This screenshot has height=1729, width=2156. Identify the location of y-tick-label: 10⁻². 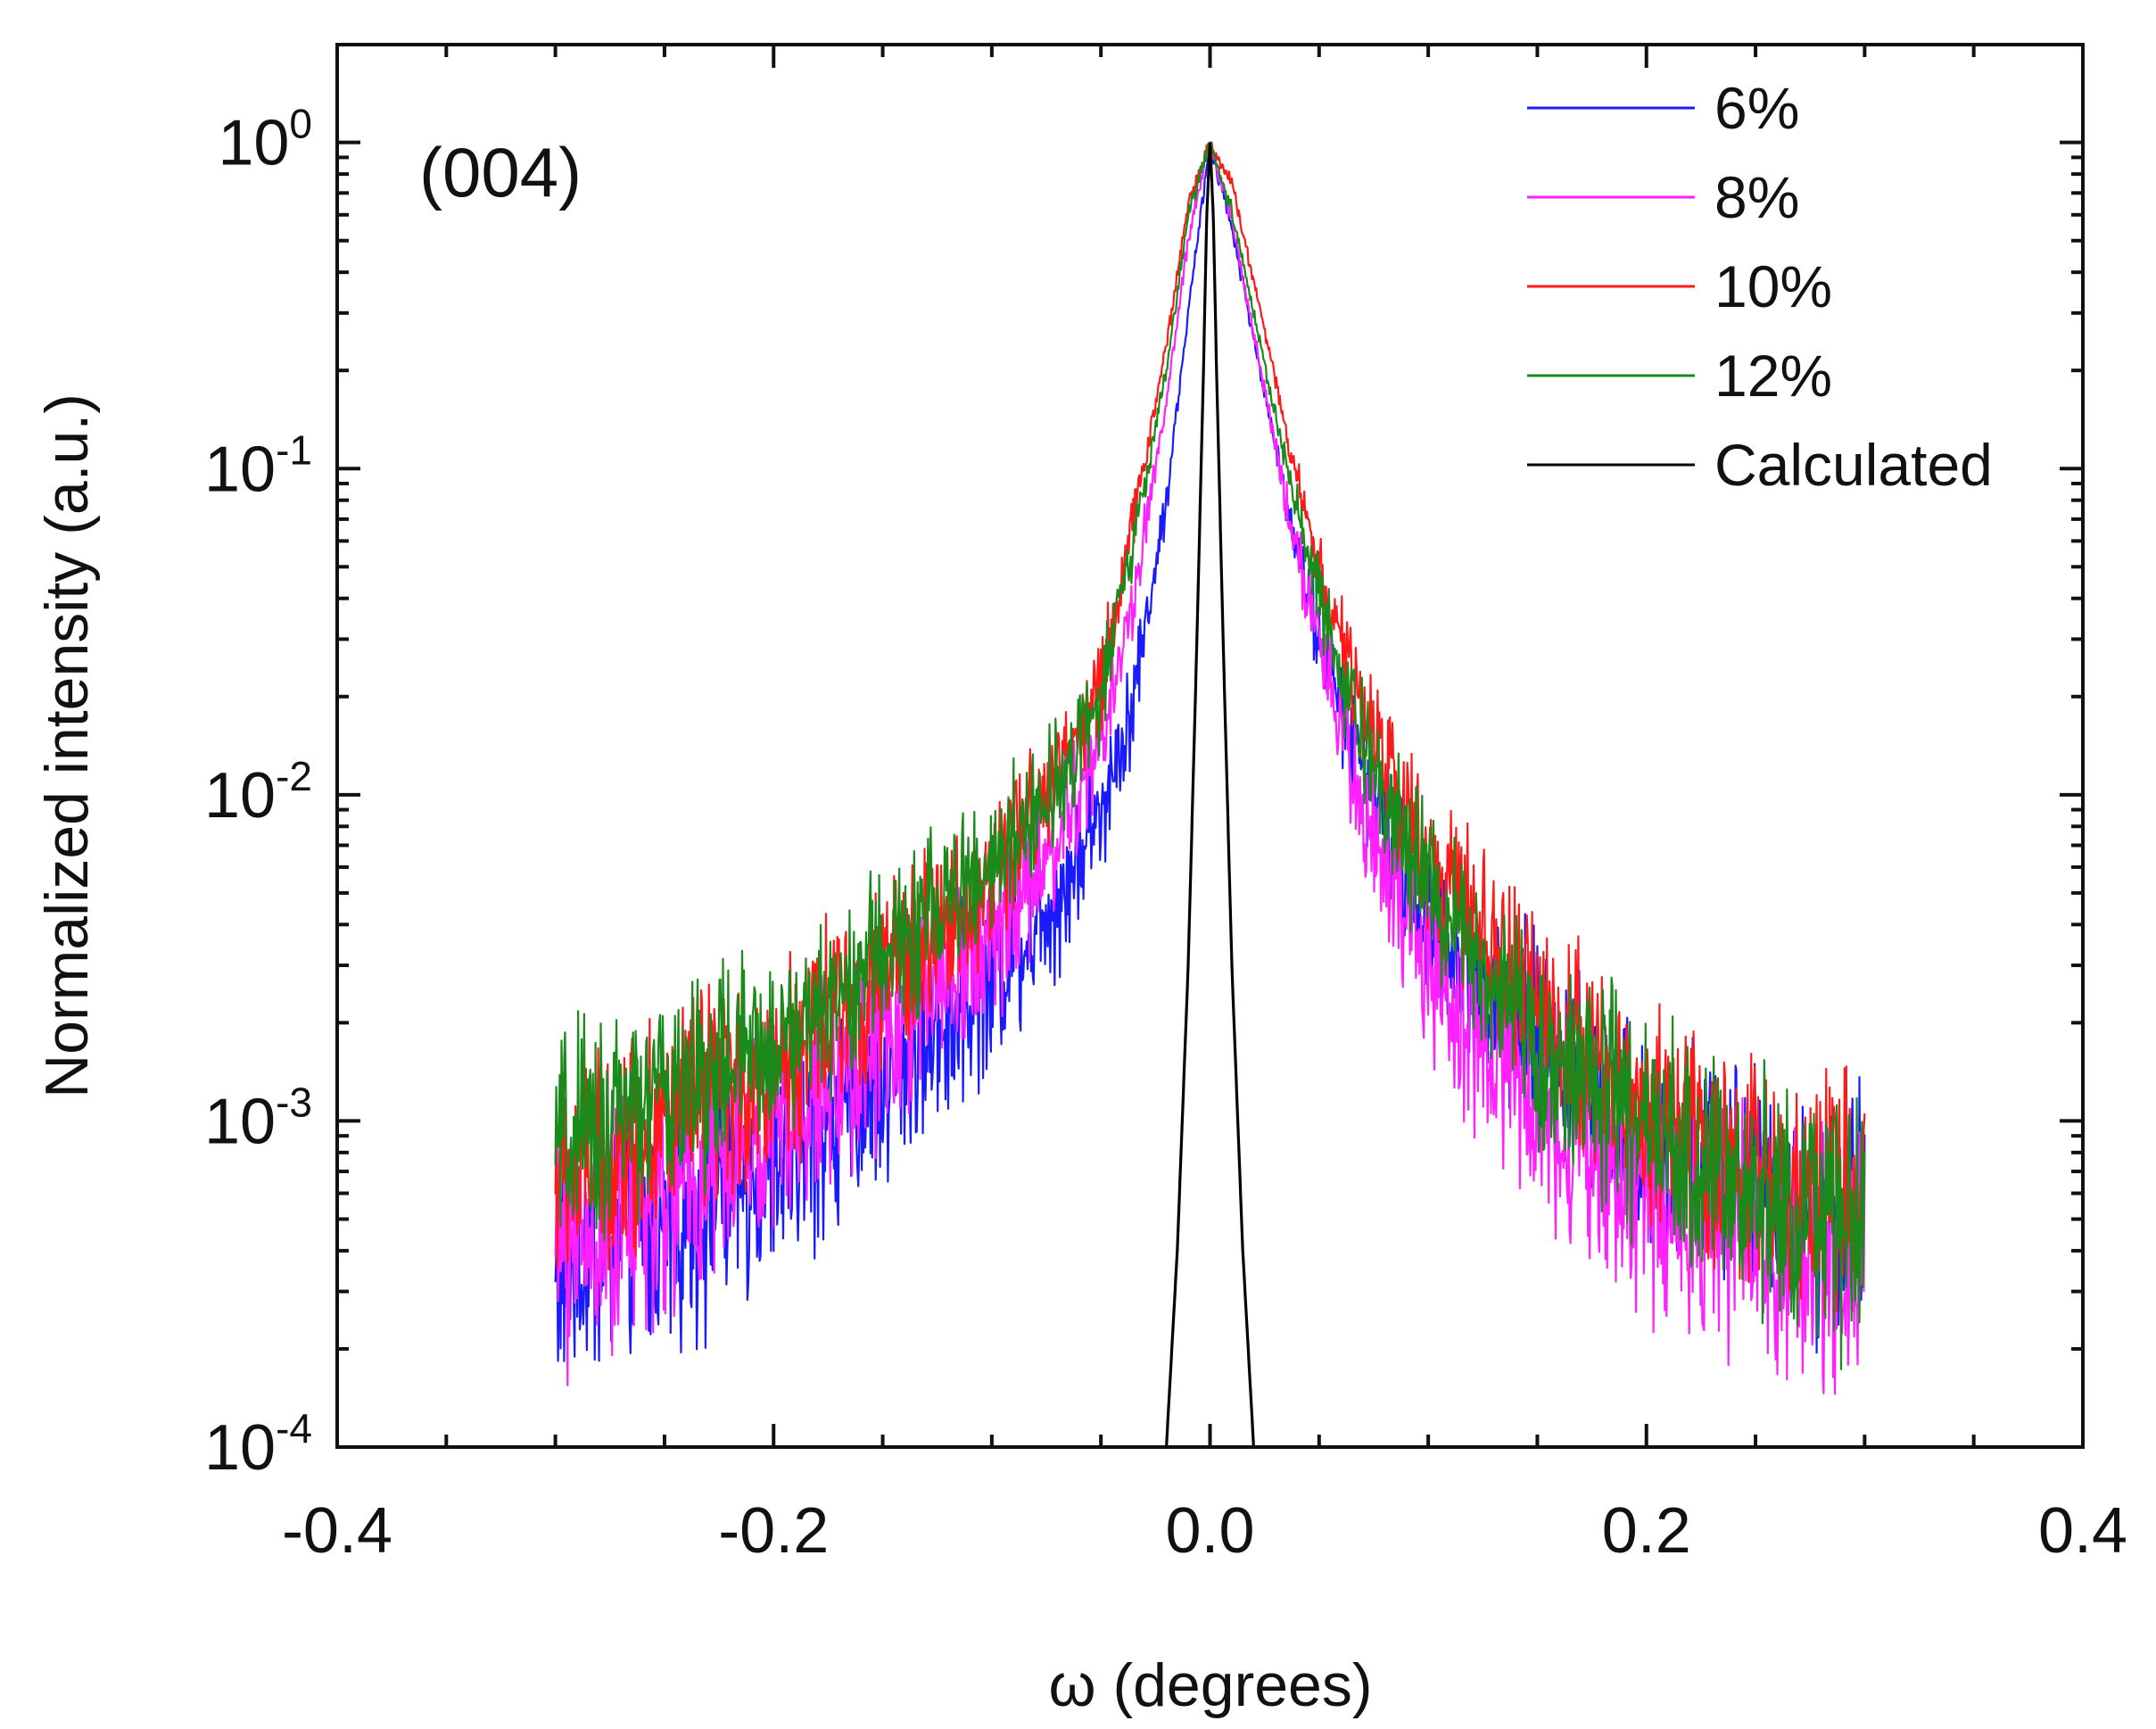
(258, 792).